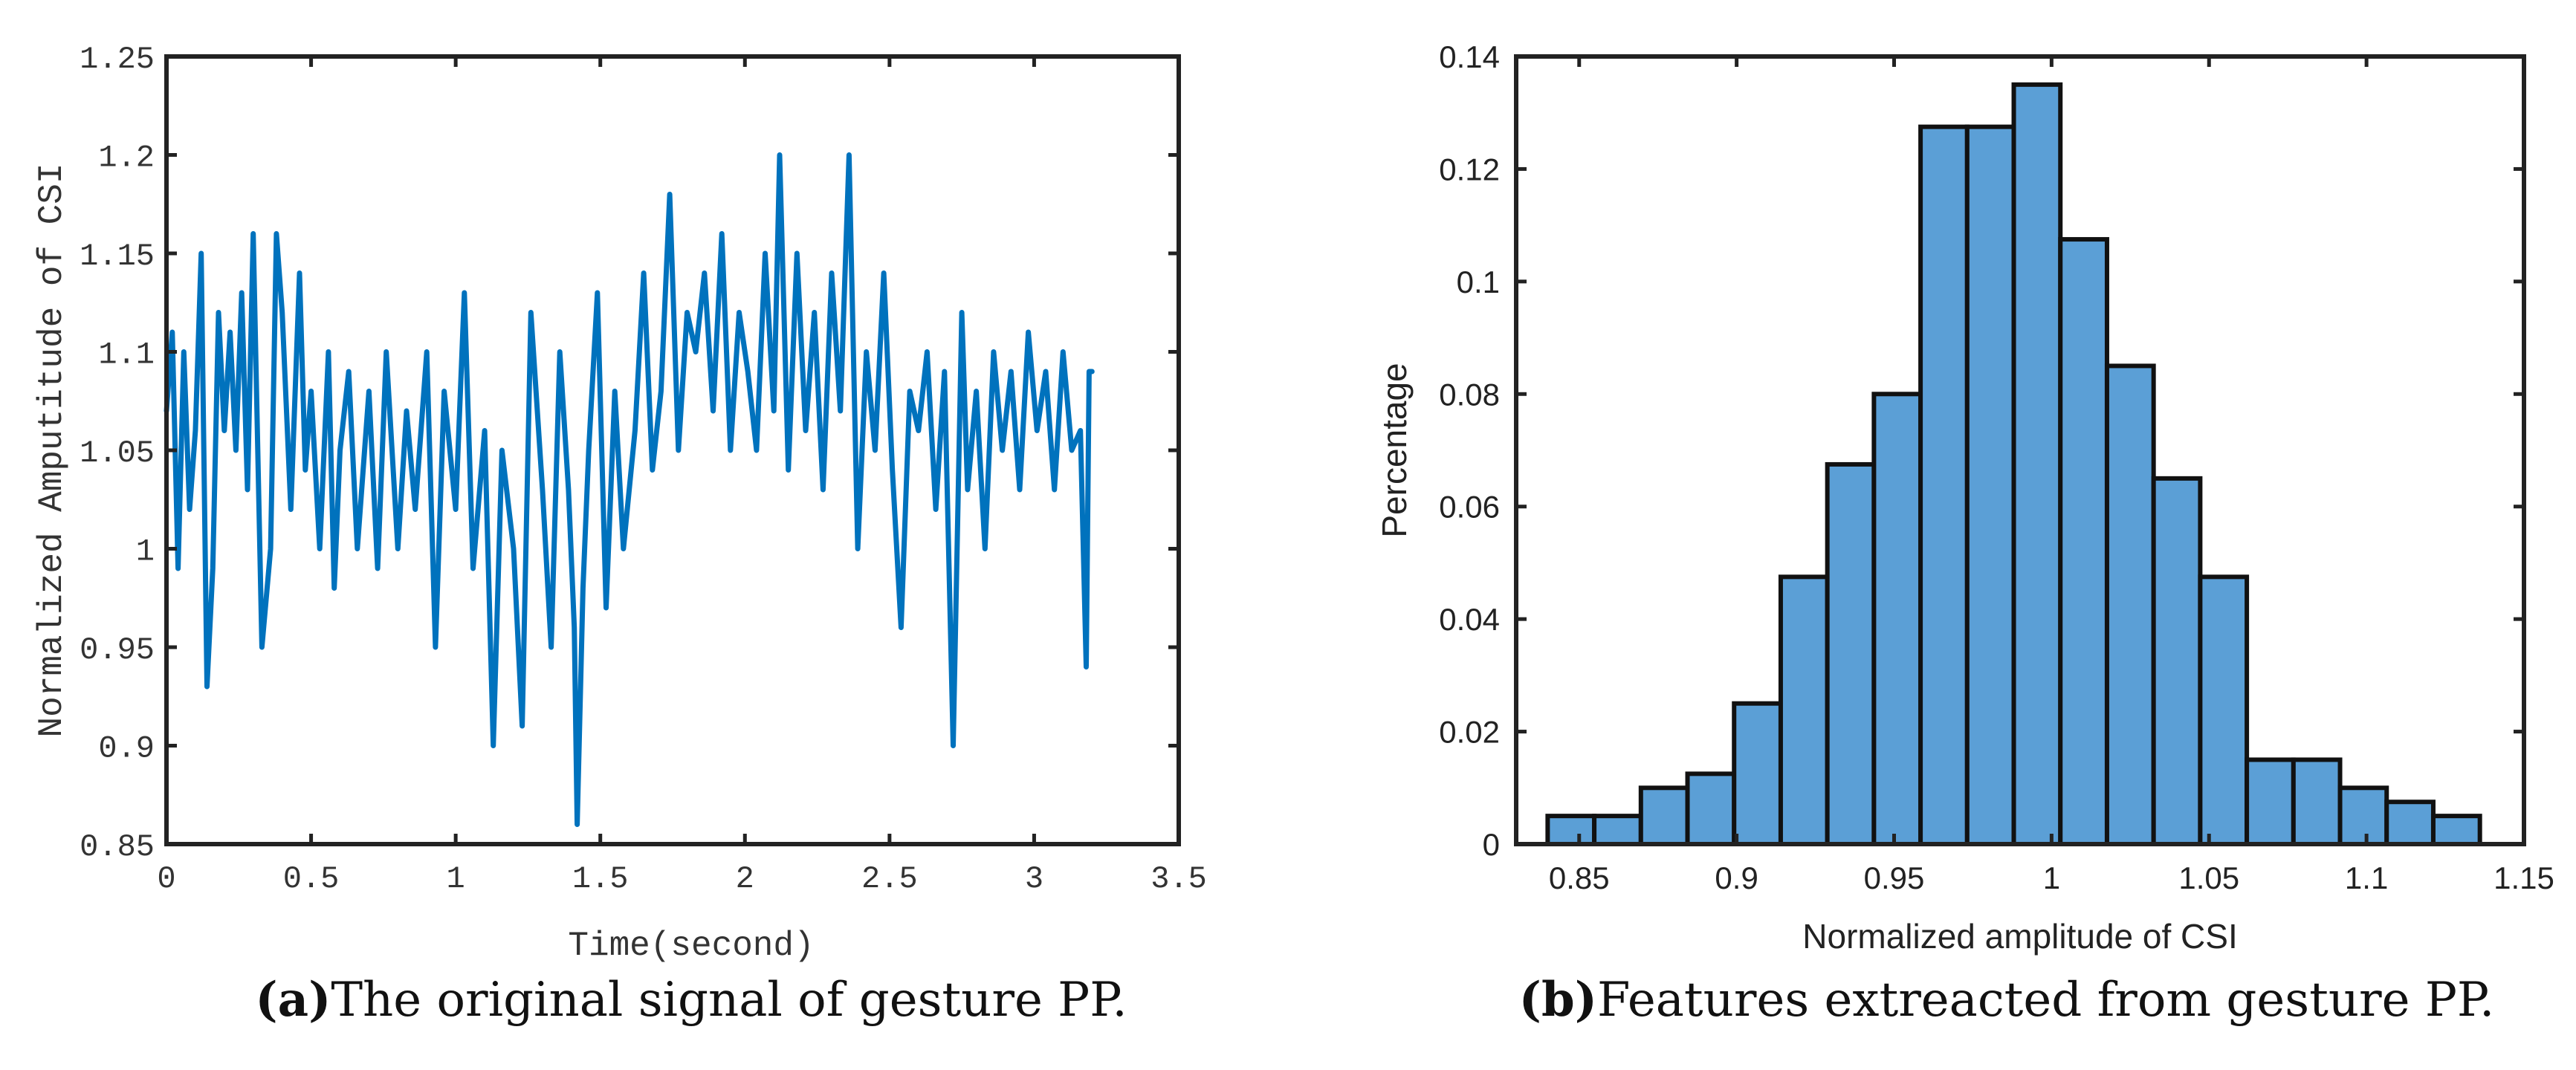 Image resolution: width=2576 pixels, height=1070 pixels. I want to click on chart-a-y-tick-label: 1.05, so click(118, 453).